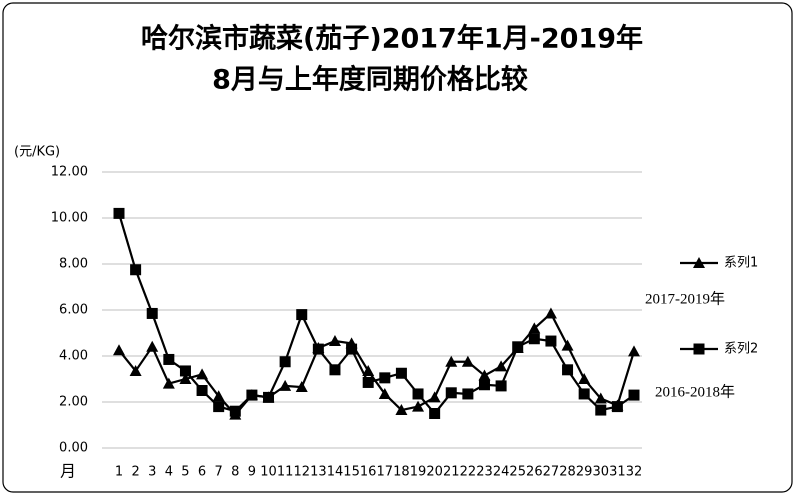 Image resolution: width=797 pixels, height=497 pixels. What do you see at coordinates (202, 472) in the screenshot?
I see `x-tick-label: 6` at bounding box center [202, 472].